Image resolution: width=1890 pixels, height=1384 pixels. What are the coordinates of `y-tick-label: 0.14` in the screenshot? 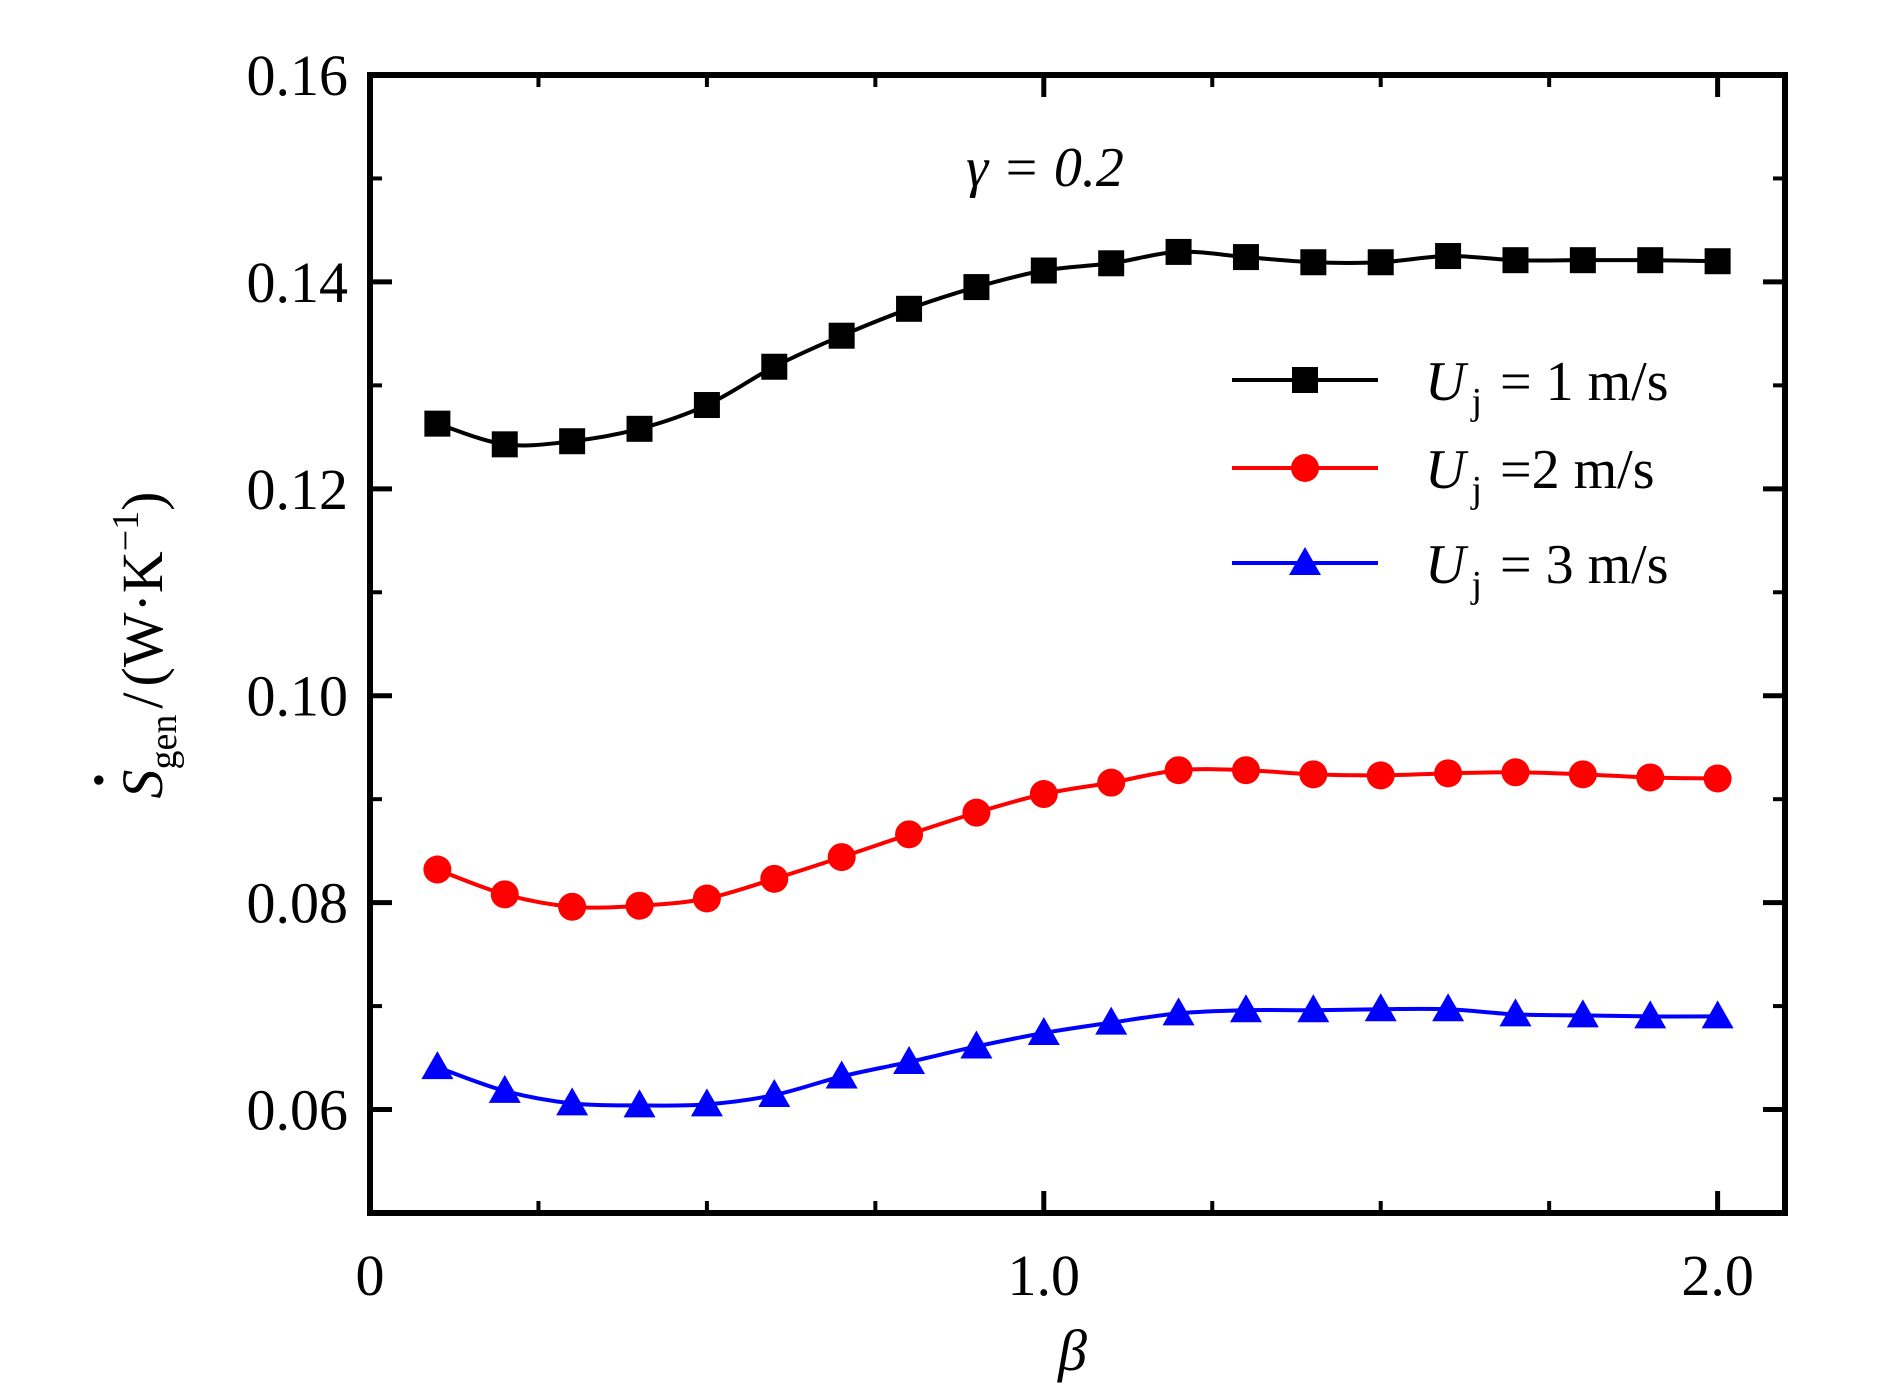 It's located at (298, 282).